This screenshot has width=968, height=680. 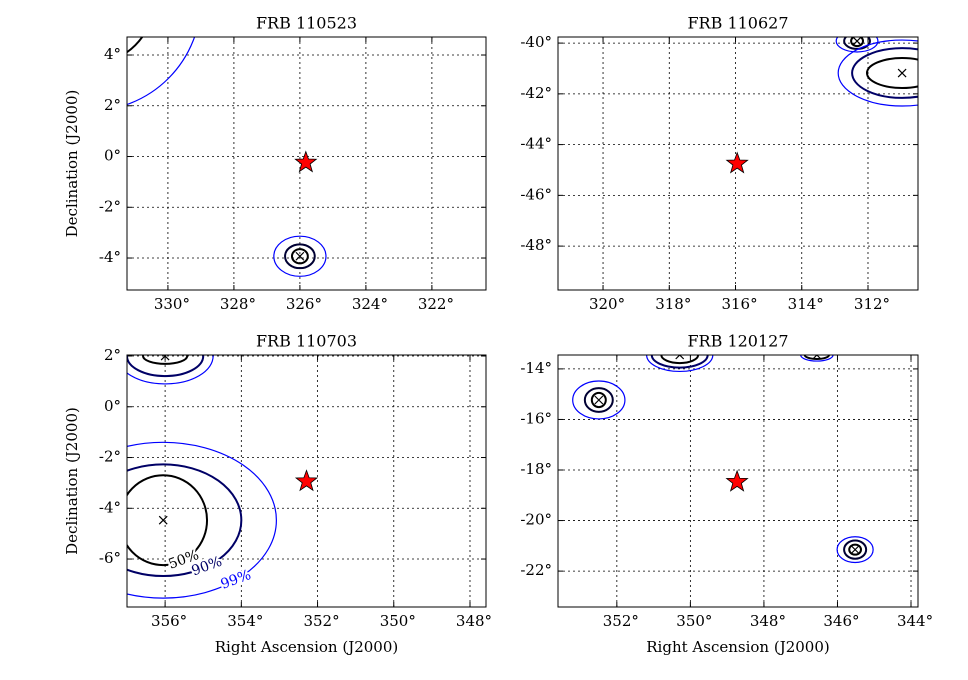 What do you see at coordinates (536, 520) in the screenshot?
I see `y-tick-label: -20°` at bounding box center [536, 520].